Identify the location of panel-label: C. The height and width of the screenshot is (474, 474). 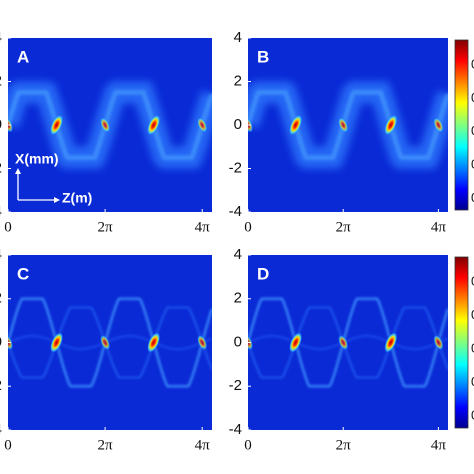
(23, 273).